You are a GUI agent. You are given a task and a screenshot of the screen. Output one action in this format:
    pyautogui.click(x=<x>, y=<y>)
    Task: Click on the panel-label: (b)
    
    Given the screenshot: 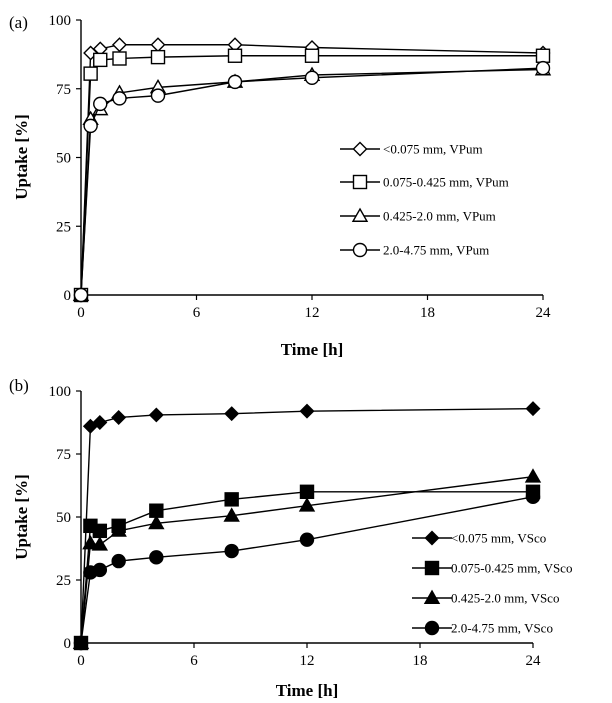 What is the action you would take?
    pyautogui.click(x=19, y=385)
    